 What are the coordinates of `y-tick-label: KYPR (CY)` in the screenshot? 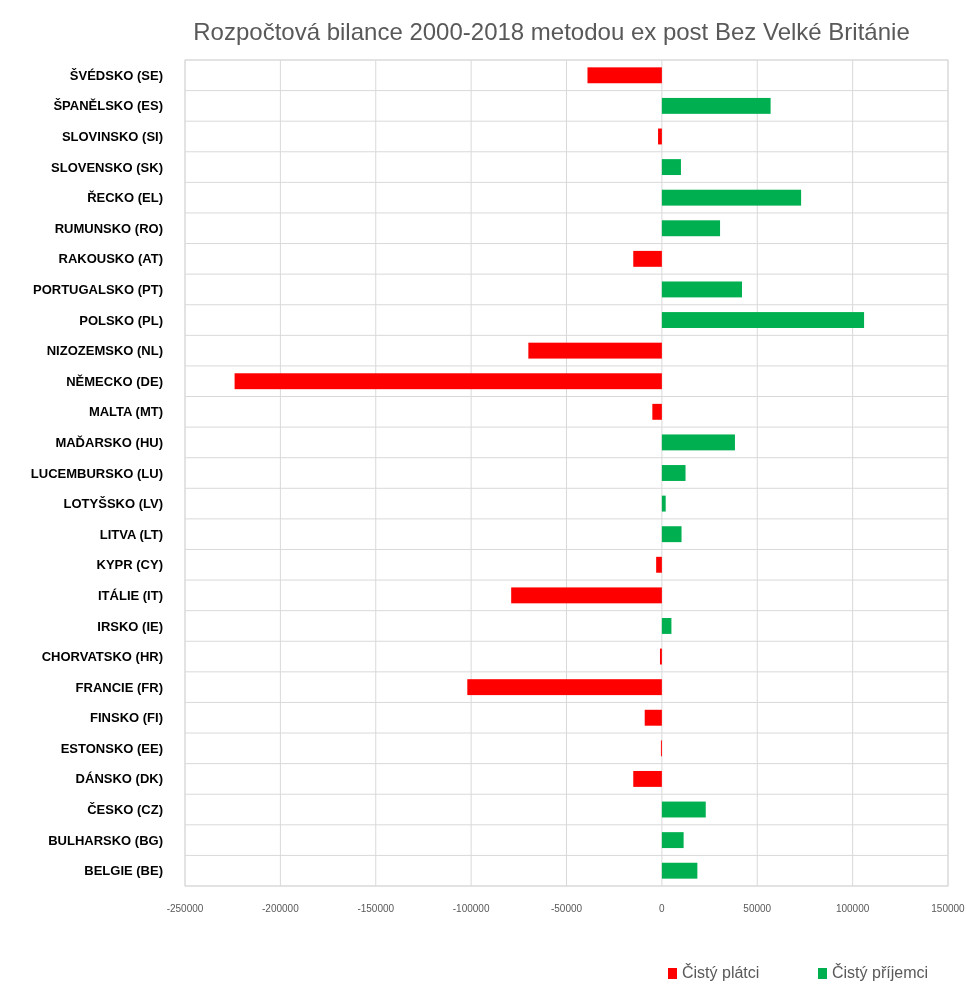 It's located at (129, 565).